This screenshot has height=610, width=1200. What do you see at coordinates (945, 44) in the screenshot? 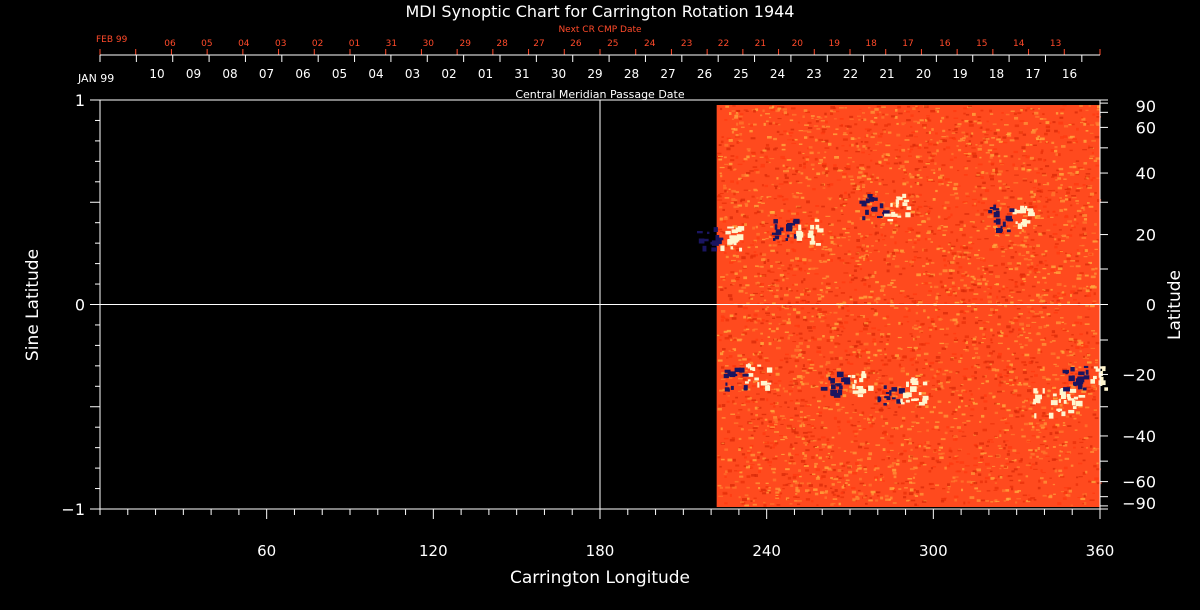
I see `next-date-label: 16` at bounding box center [945, 44].